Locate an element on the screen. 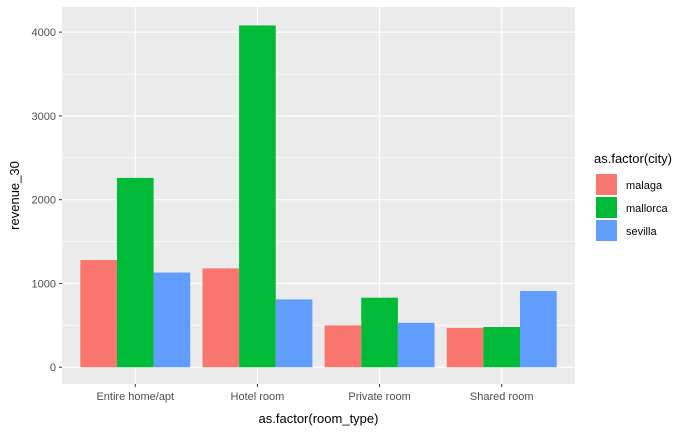  y-axis-ticks: 0 1000 2000 3000 4000 is located at coordinates (47, 200).